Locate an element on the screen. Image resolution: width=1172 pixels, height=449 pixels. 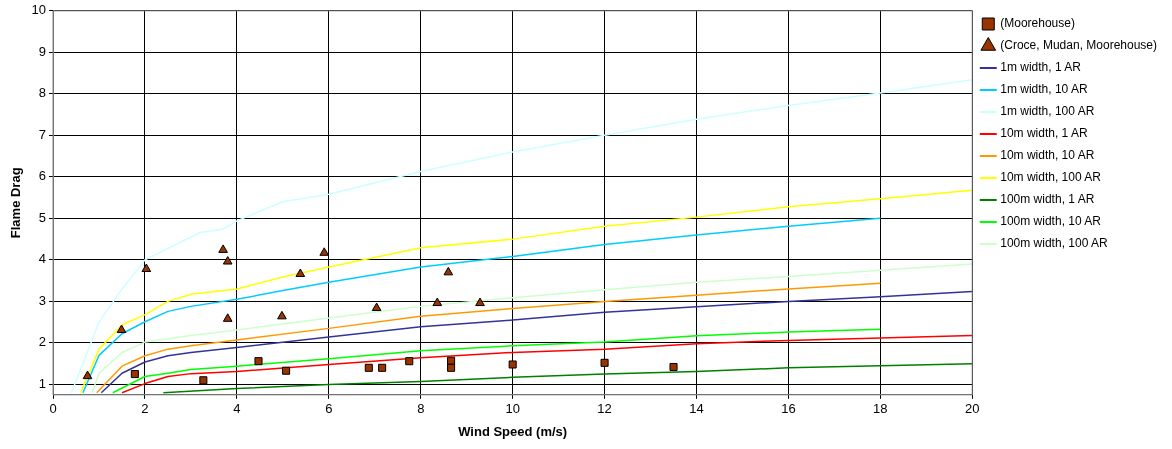
x-axis-title: Wind Speed (m/s) is located at coordinates (513, 431).